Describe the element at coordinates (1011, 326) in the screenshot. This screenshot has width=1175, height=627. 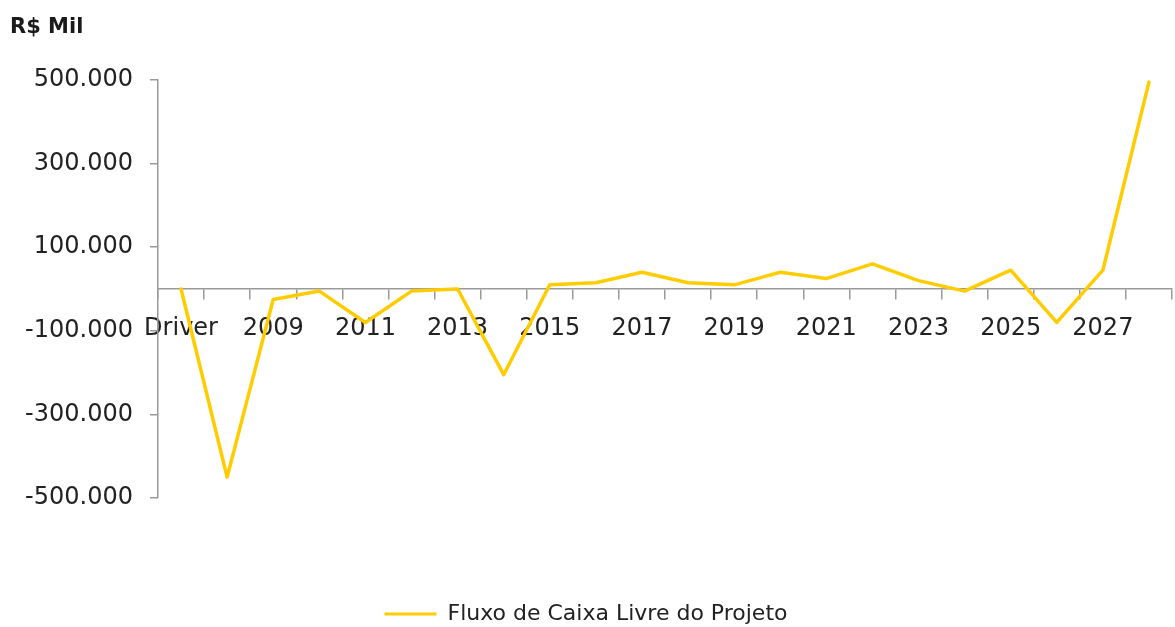
I see `x-tick-label: 2025` at that location.